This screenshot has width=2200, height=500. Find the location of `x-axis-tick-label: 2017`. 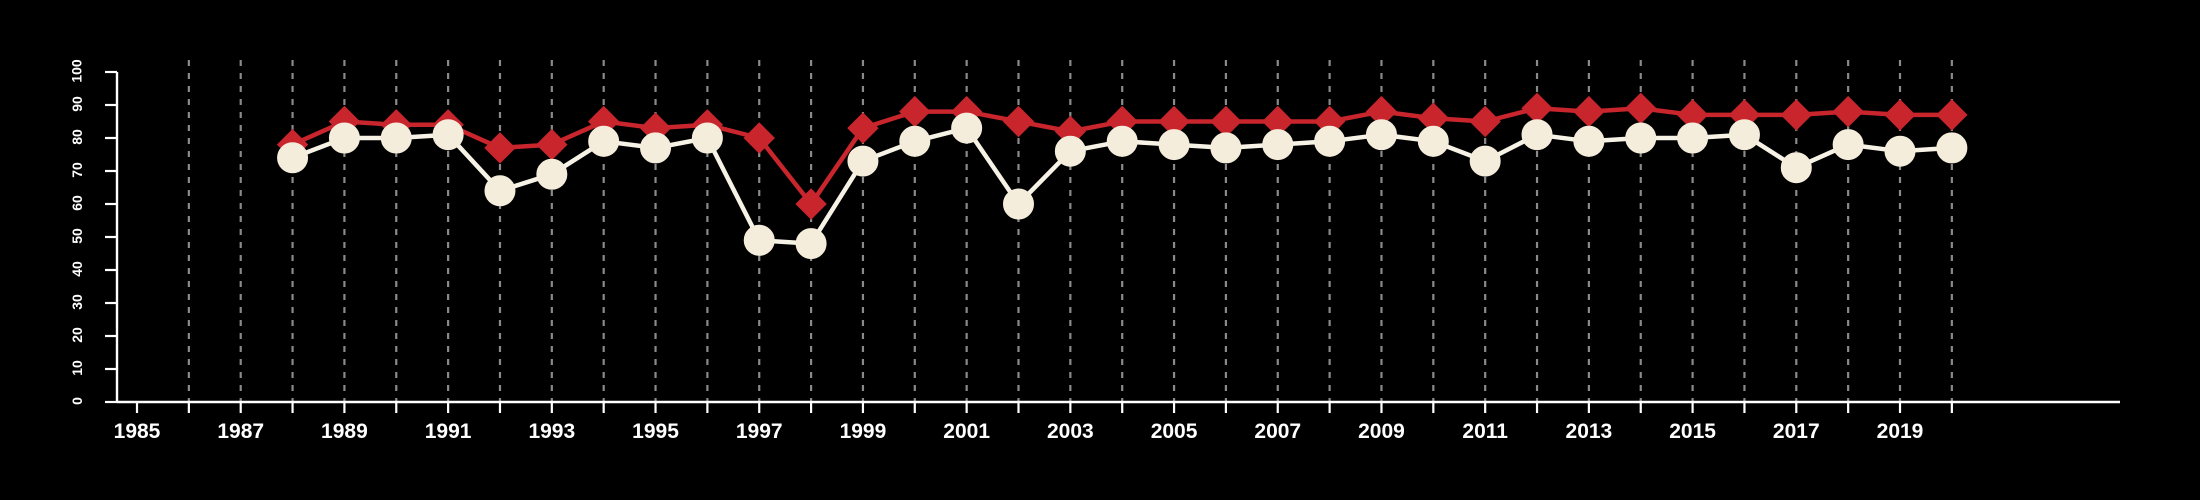

x-axis-tick-label: 2017 is located at coordinates (1796, 431).